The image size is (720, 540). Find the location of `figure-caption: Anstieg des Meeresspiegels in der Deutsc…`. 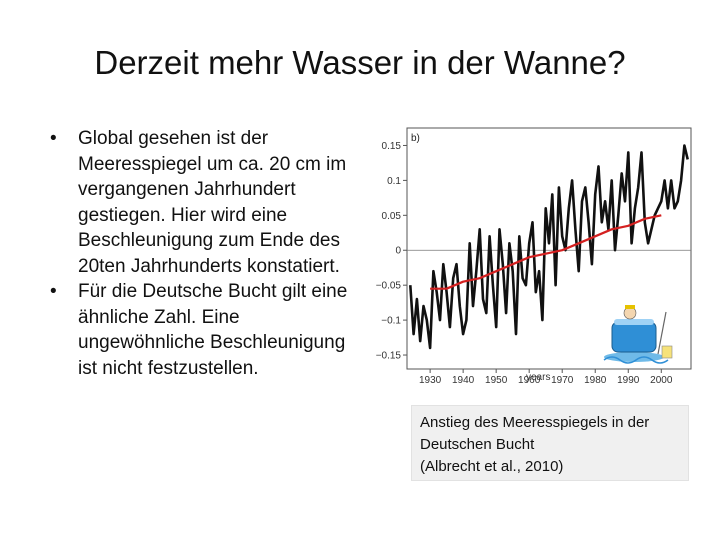

figure-caption: Anstieg des Meeresspiegels in der Deutsc… is located at coordinates (550, 443).